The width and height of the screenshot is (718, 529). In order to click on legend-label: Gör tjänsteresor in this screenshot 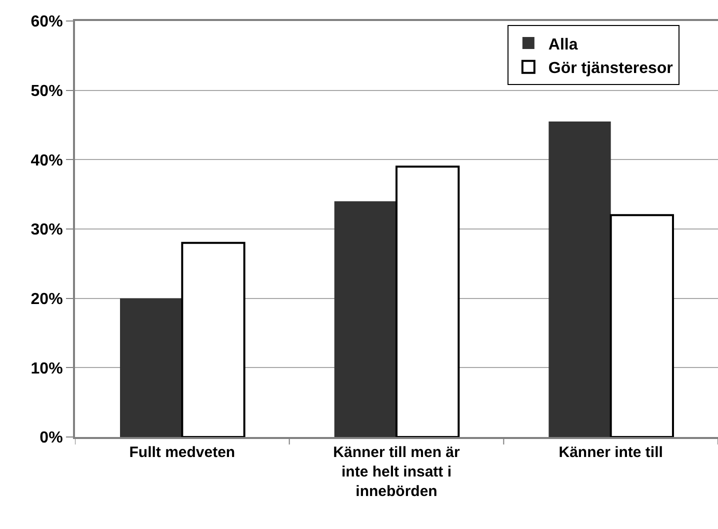, I will do `click(610, 69)`.